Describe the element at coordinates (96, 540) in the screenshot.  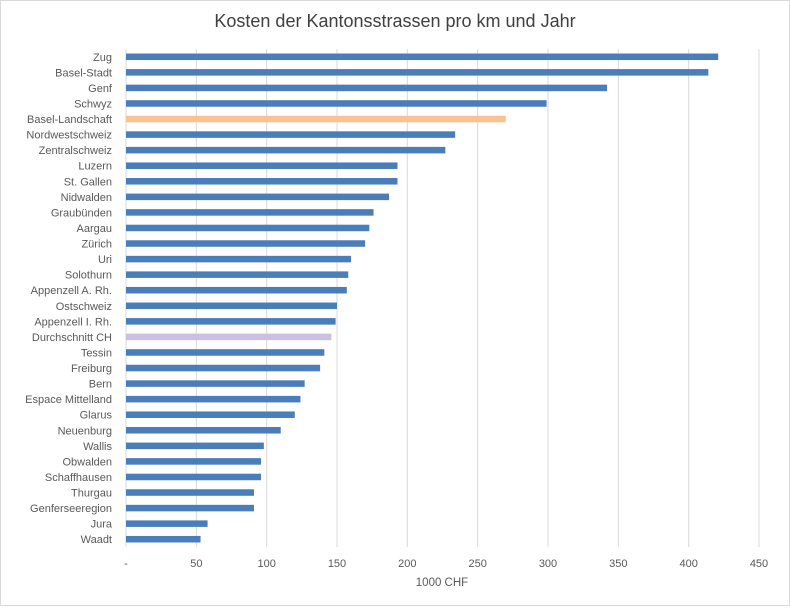
I see `category-label: Waadt` at that location.